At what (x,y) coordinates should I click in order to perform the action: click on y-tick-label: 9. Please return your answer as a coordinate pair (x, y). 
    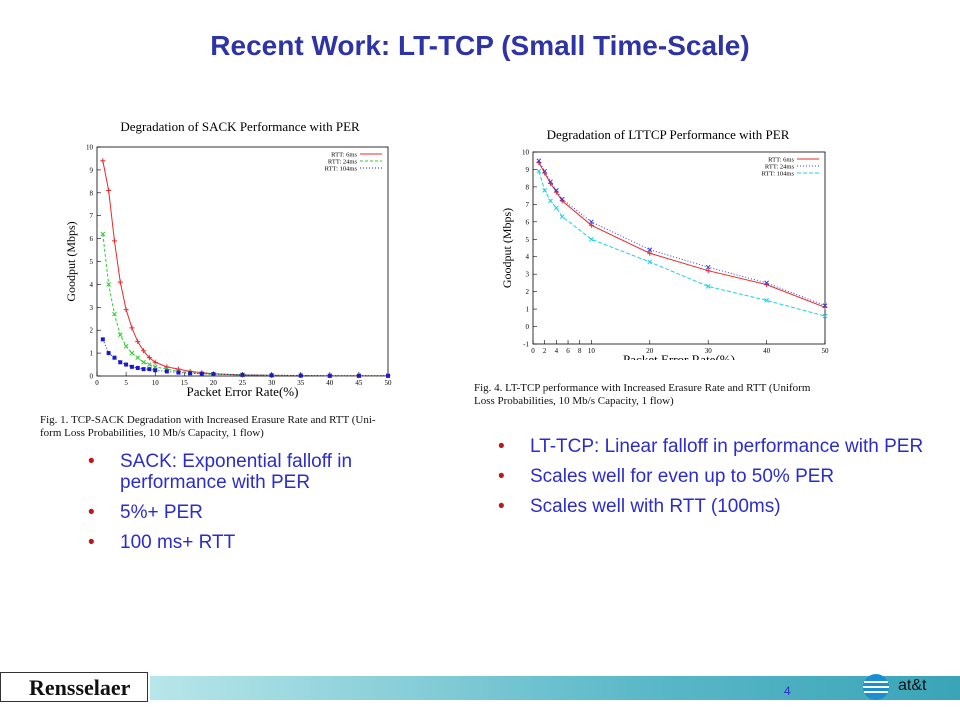
    Looking at the image, I should click on (92, 170).